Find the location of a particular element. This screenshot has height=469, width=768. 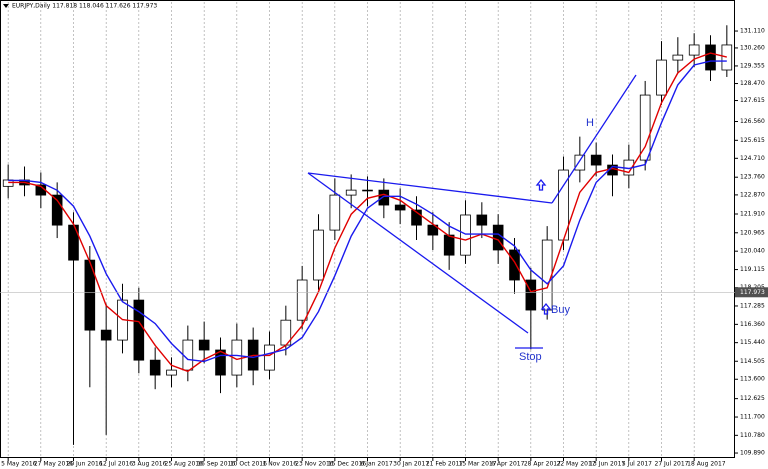

y-tick-label: 116.360 is located at coordinates (752, 324).